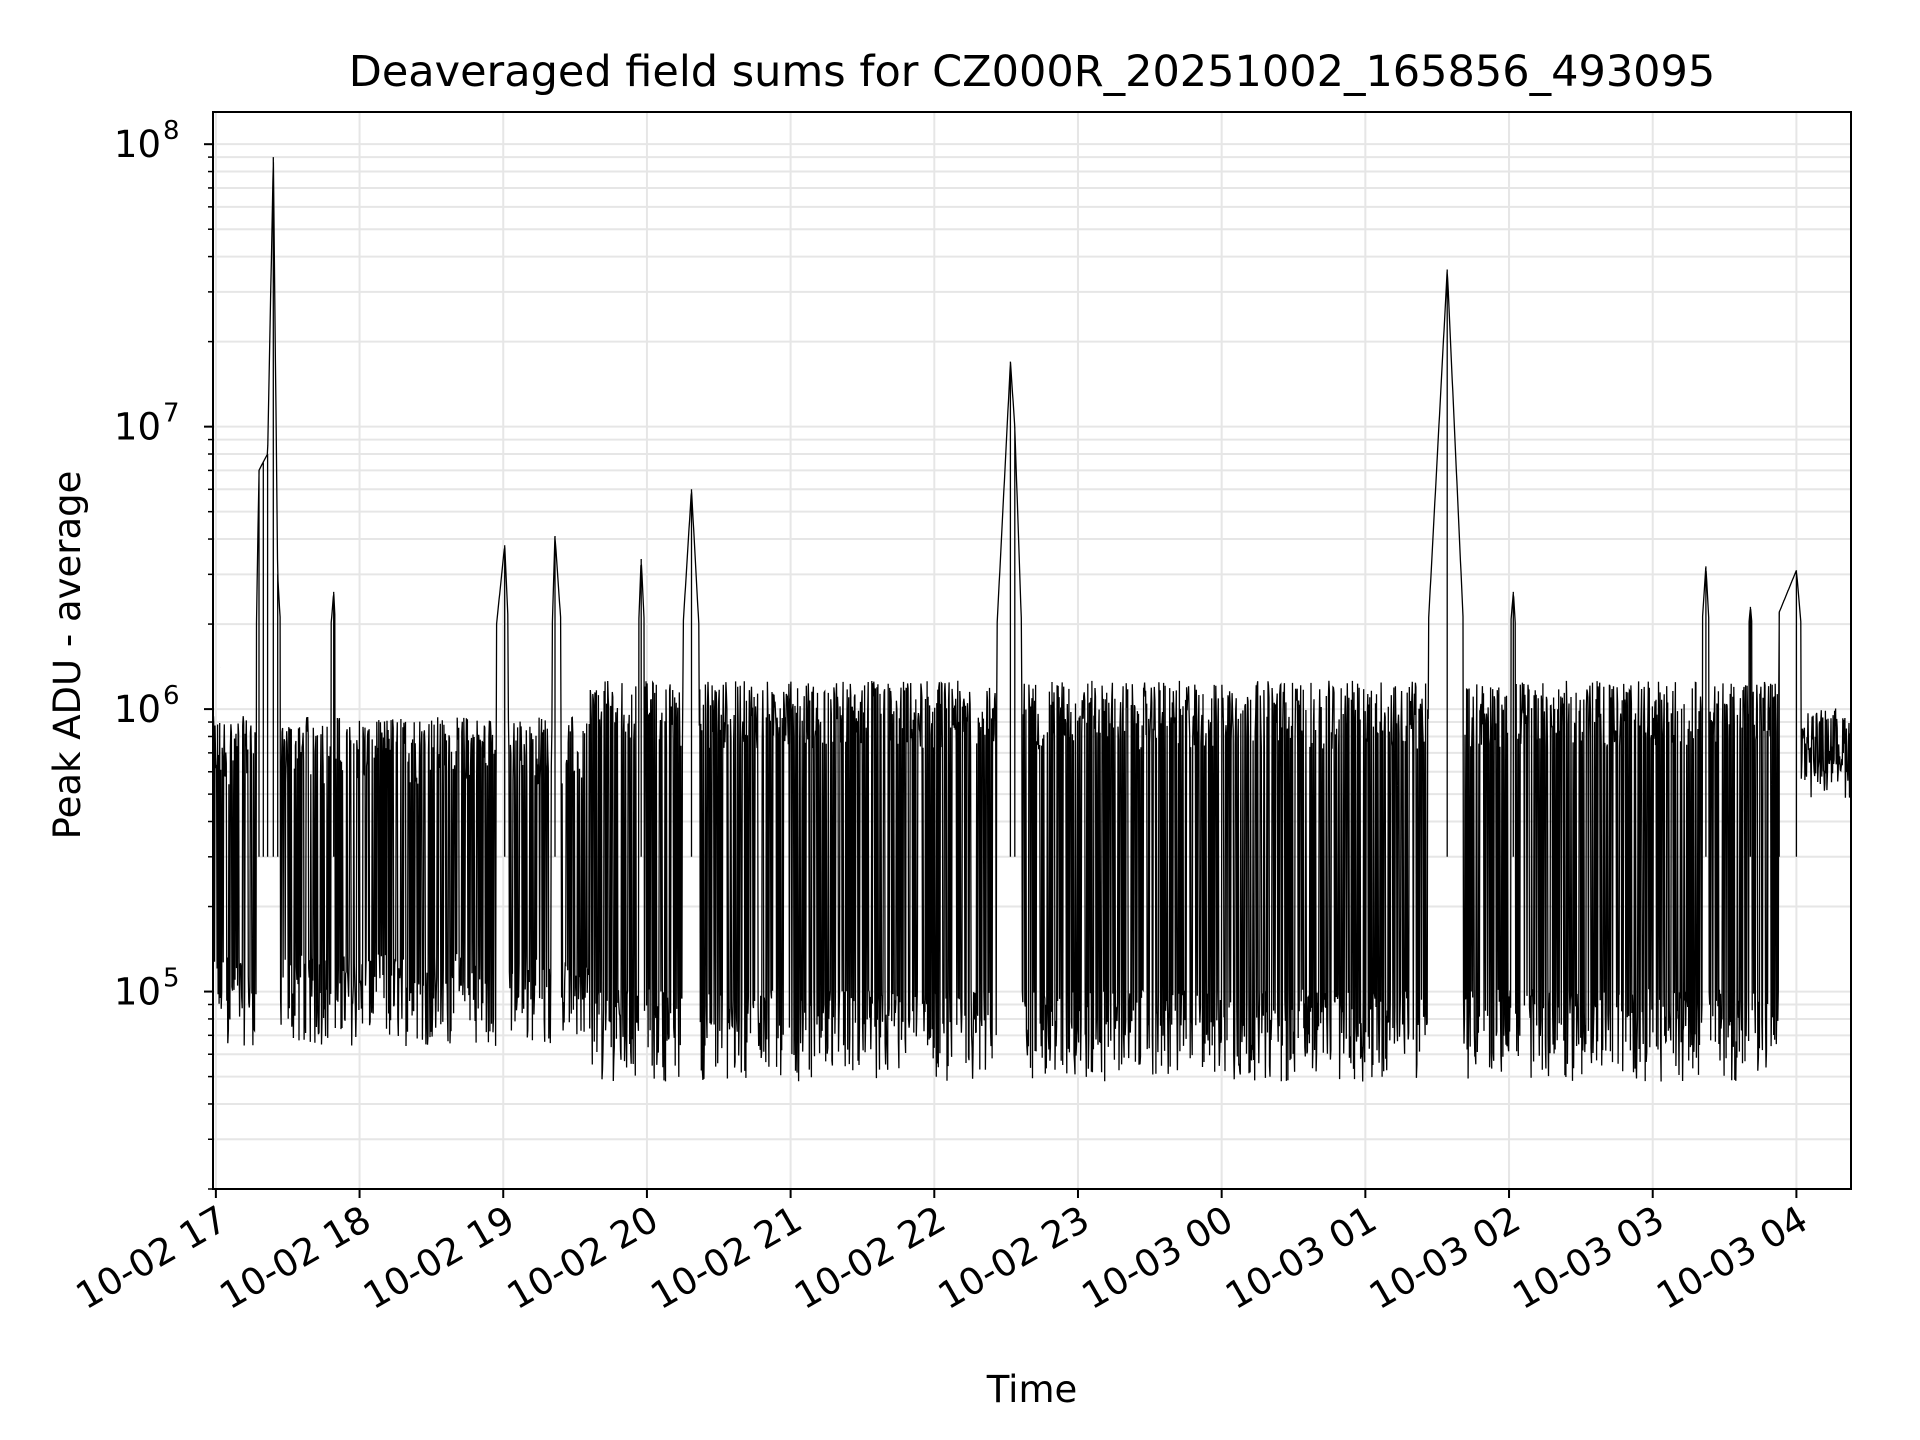  I want to click on x-axis-label: Time, so click(1032, 1389).